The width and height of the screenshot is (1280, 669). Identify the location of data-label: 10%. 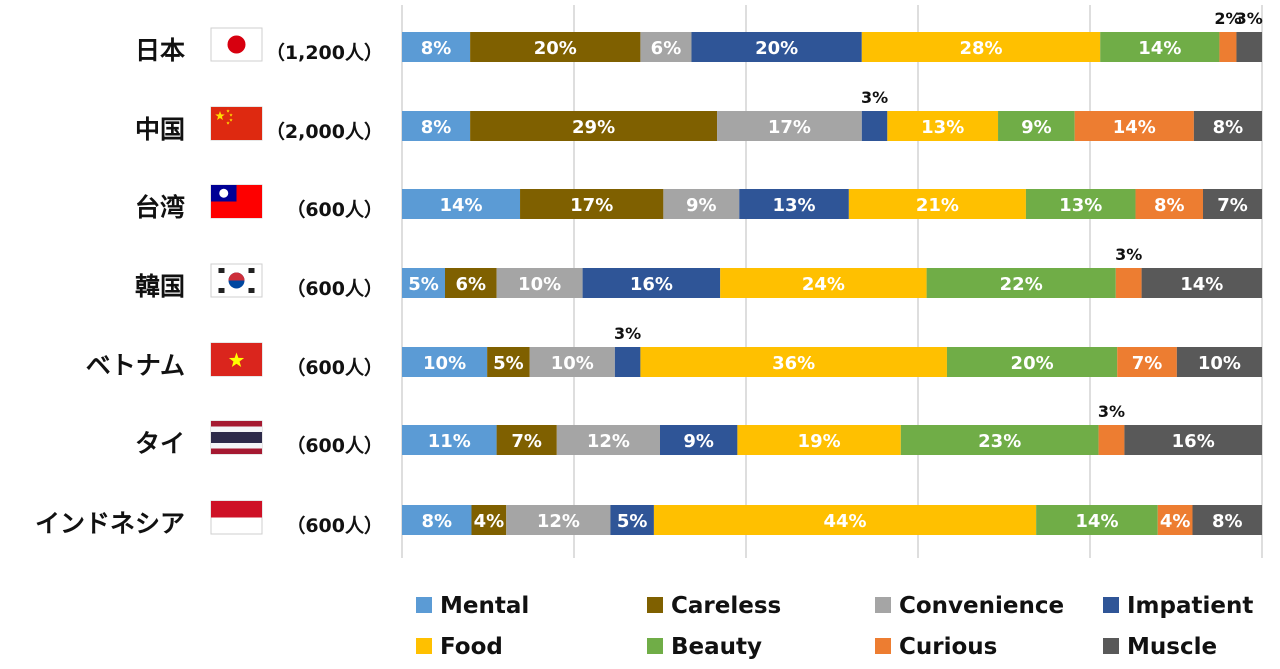
(539, 284).